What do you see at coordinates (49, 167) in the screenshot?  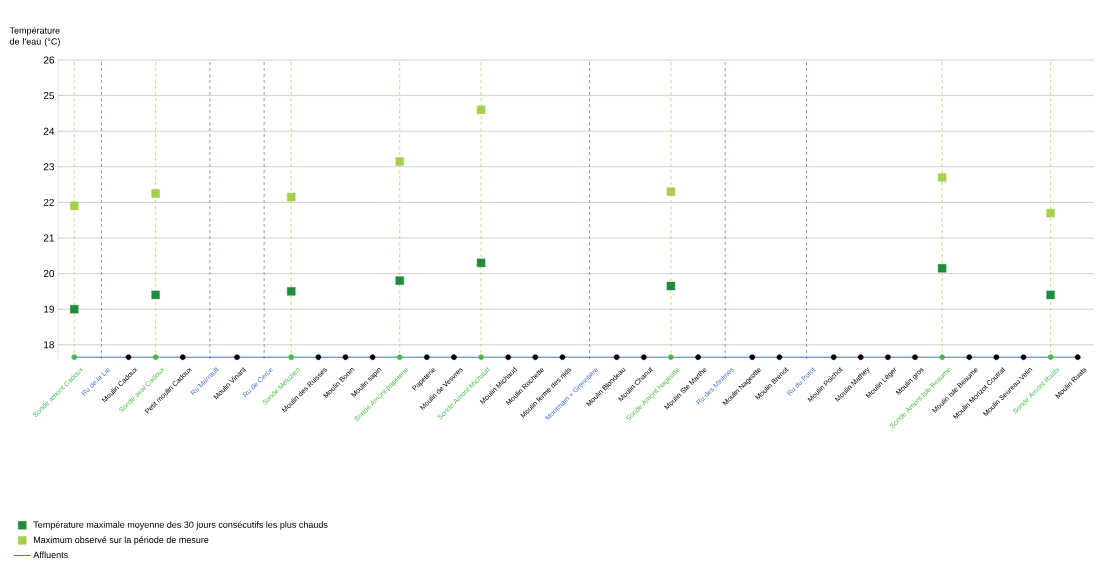 I see `y-tick-label: 23` at bounding box center [49, 167].